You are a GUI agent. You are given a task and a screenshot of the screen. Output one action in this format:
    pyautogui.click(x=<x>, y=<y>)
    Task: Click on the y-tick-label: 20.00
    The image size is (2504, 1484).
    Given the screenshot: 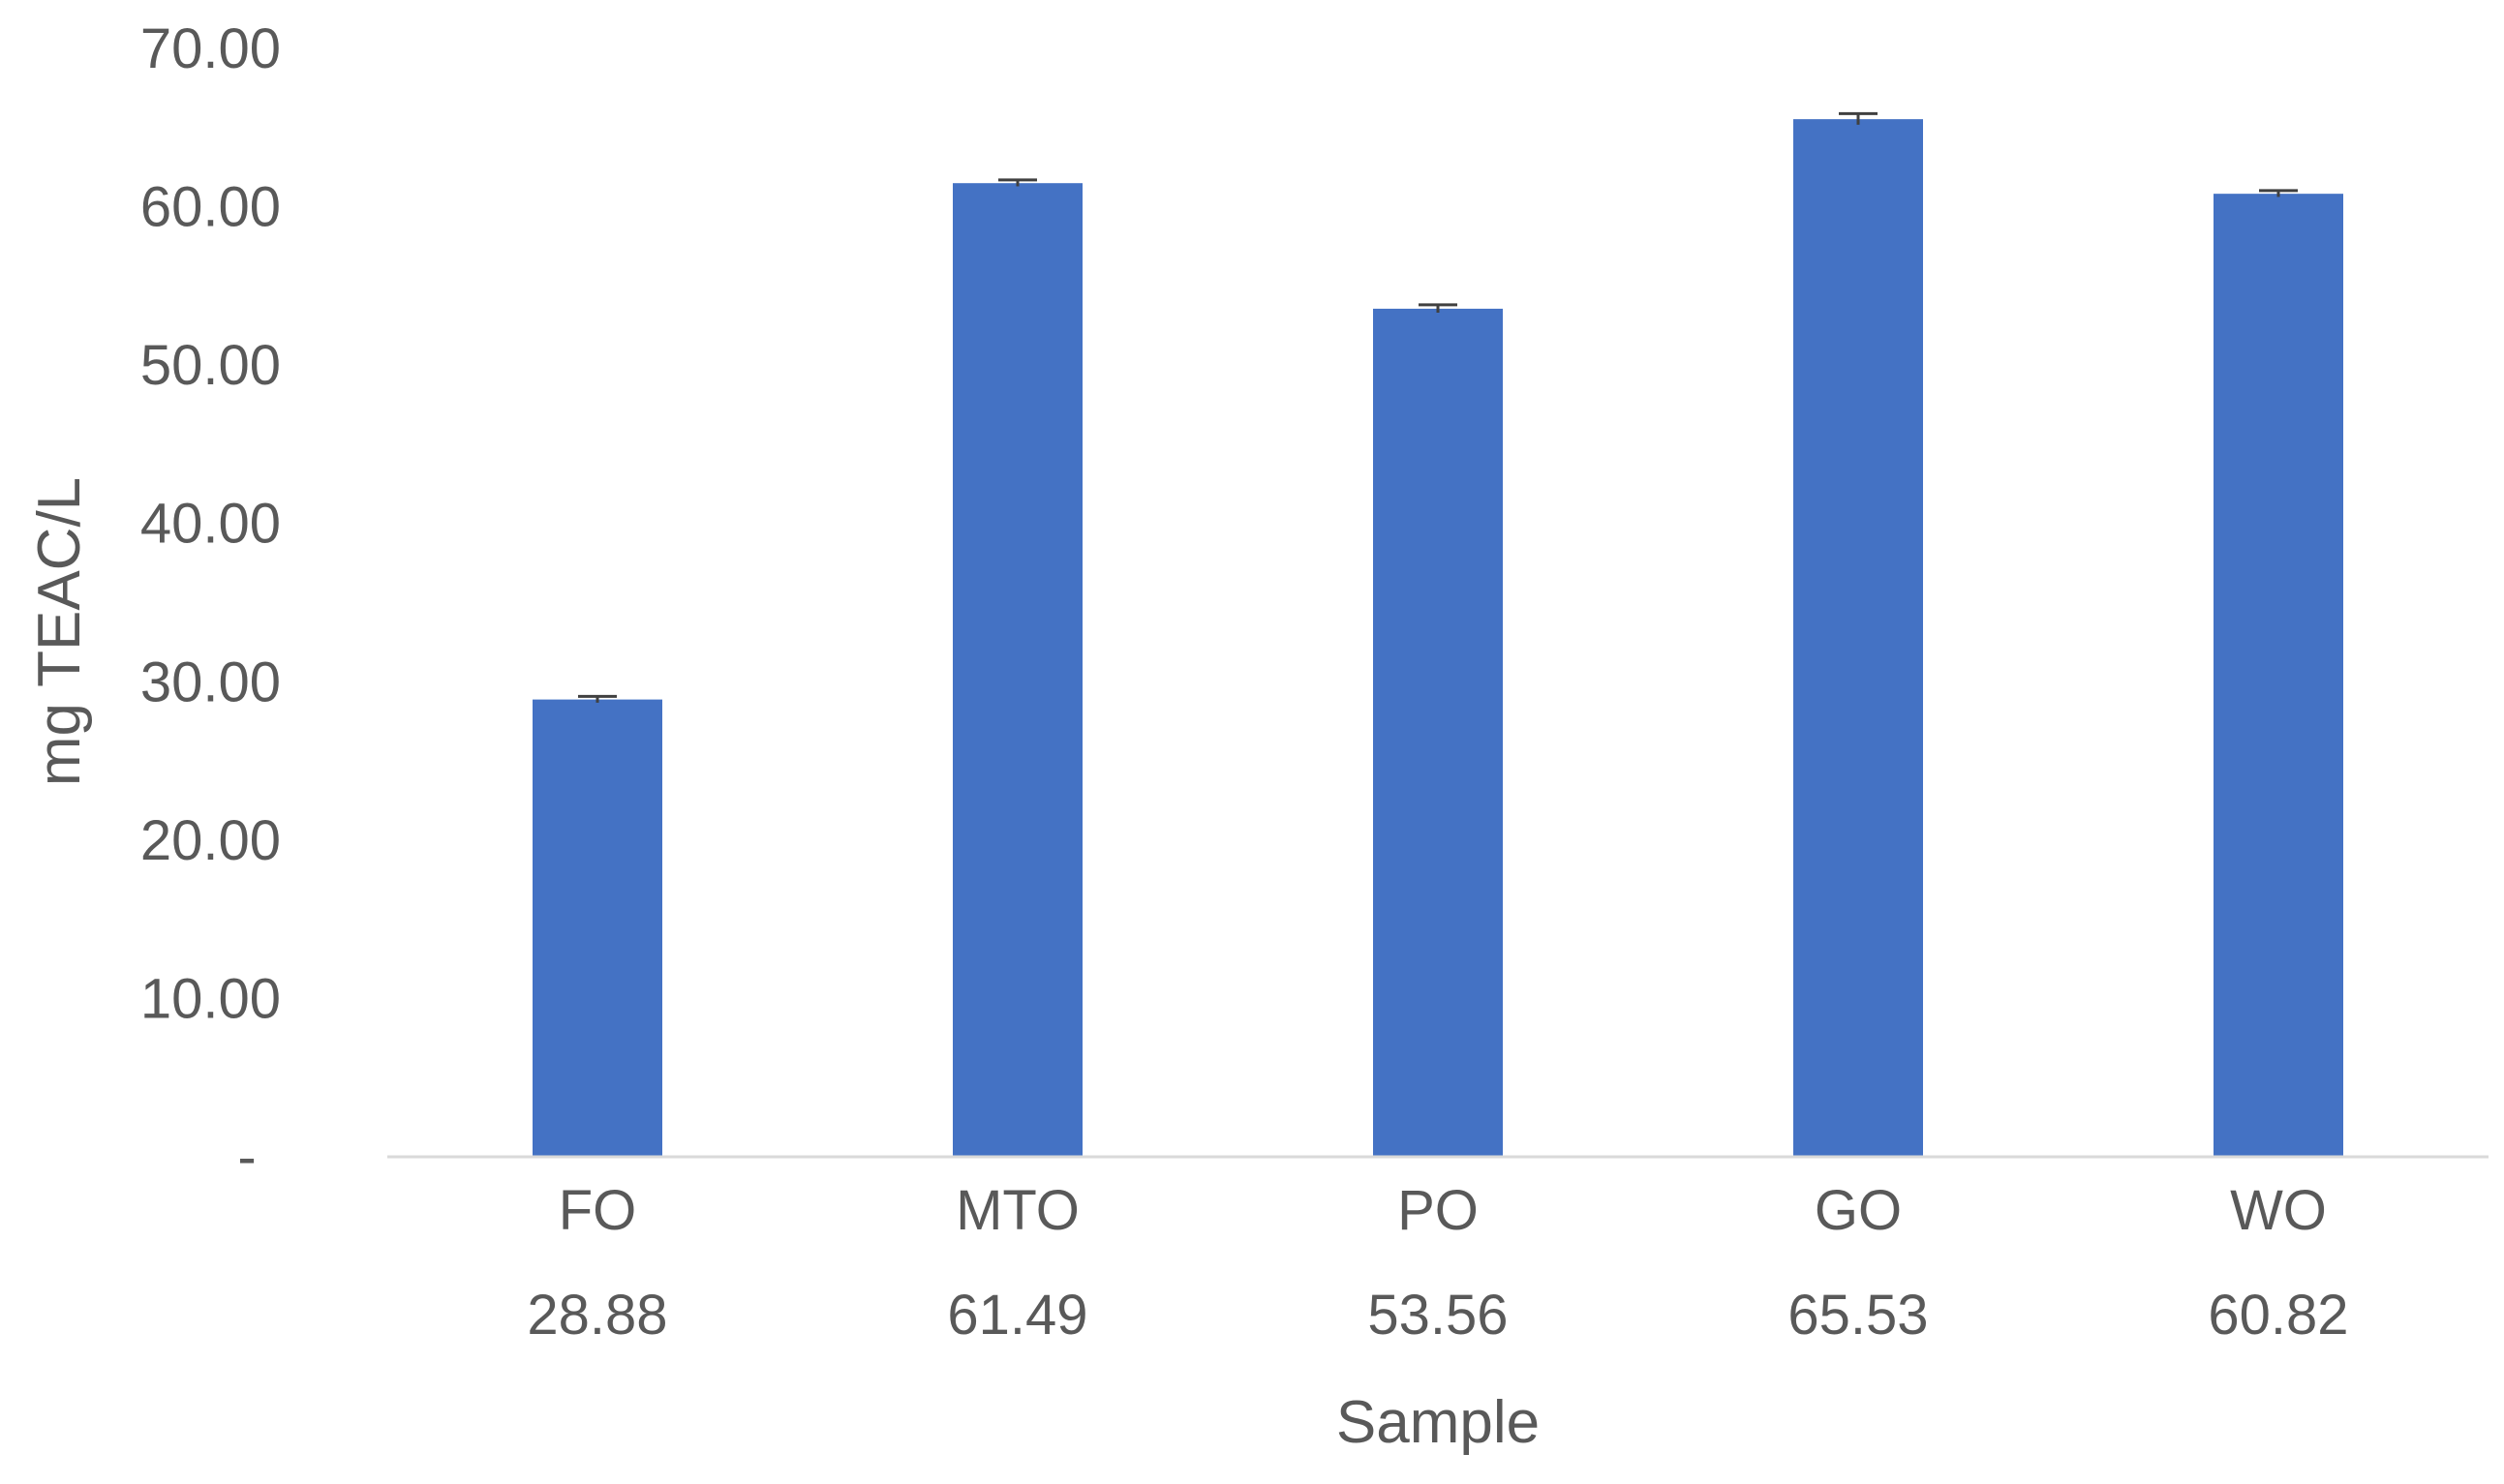 What is the action you would take?
    pyautogui.click(x=210, y=840)
    